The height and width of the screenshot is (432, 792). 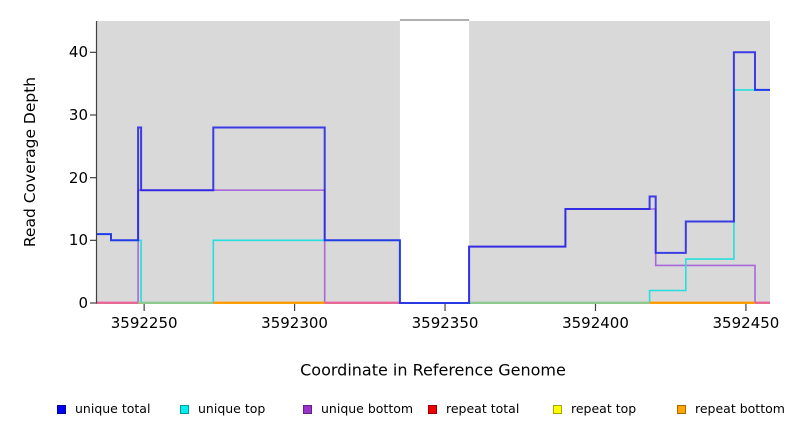 I want to click on legend-label: repeat top, so click(x=604, y=408).